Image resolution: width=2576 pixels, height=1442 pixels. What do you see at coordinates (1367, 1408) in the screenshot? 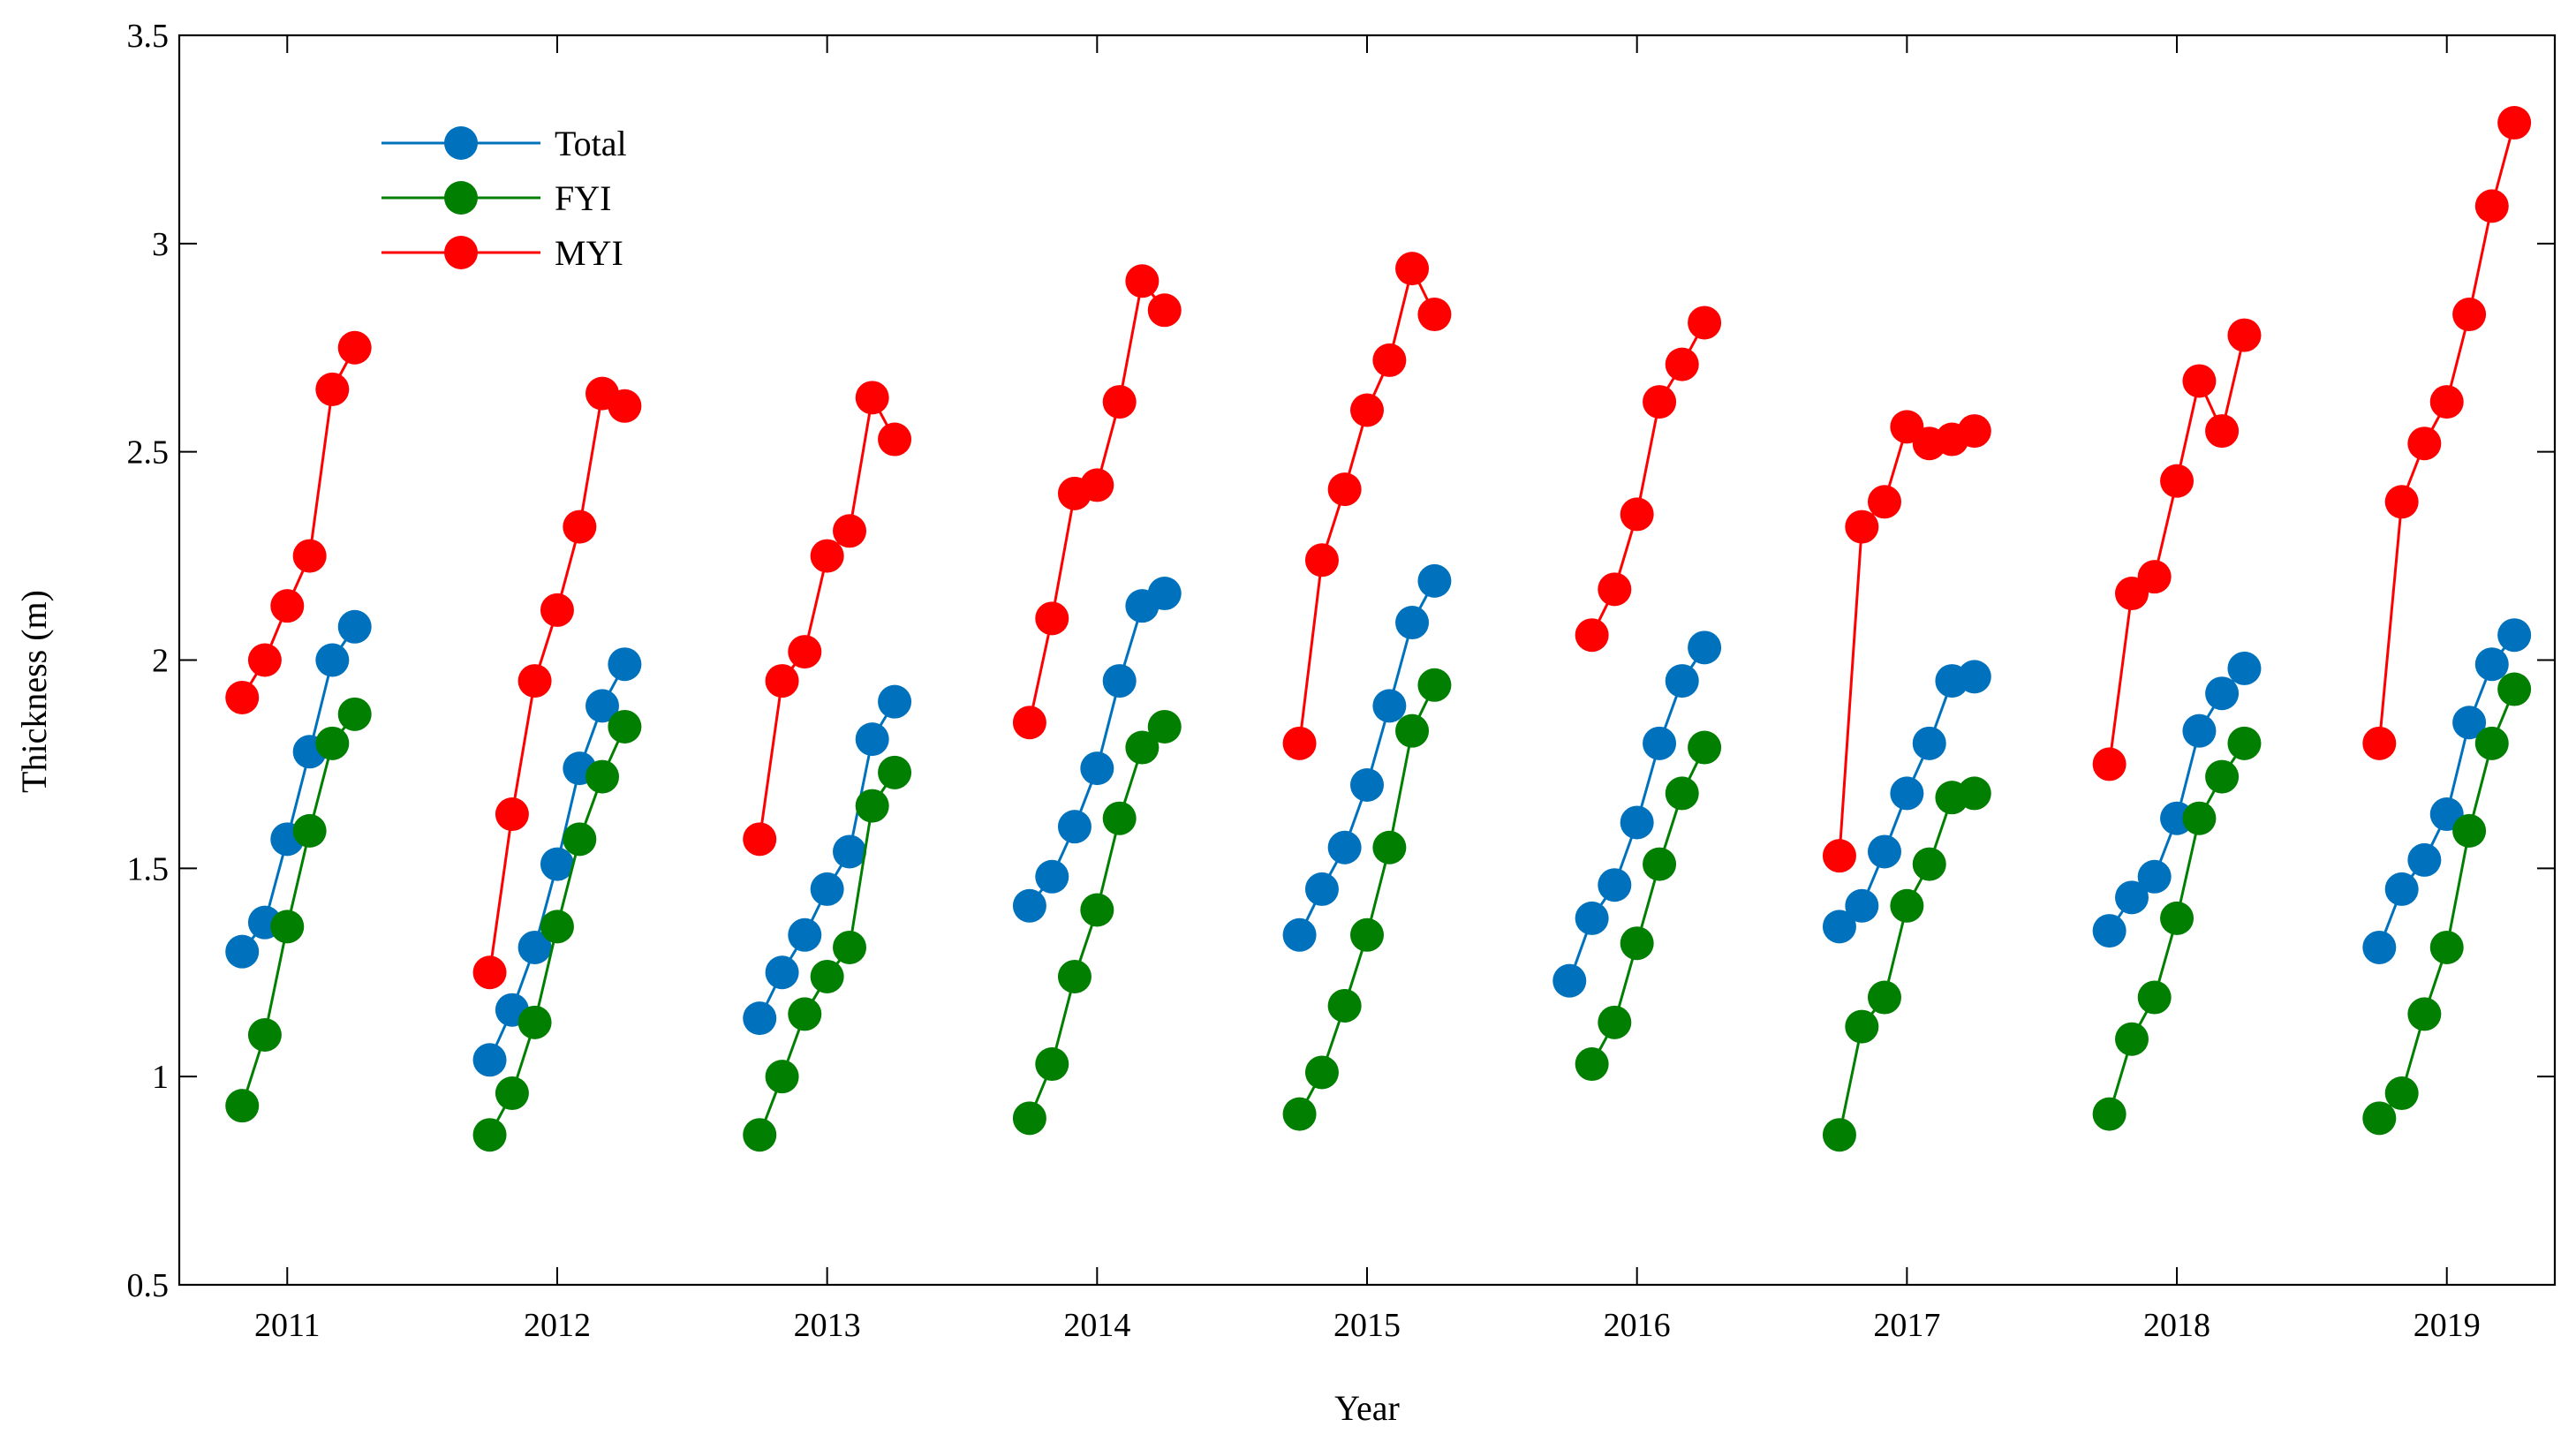
I see `x-axis-title: Year` at bounding box center [1367, 1408].